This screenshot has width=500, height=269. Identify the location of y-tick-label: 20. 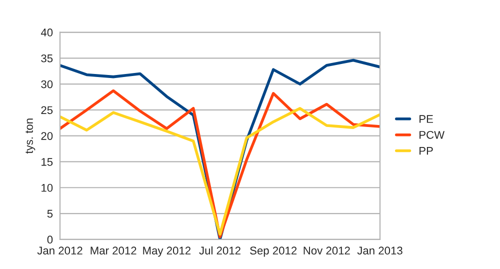
(47, 136).